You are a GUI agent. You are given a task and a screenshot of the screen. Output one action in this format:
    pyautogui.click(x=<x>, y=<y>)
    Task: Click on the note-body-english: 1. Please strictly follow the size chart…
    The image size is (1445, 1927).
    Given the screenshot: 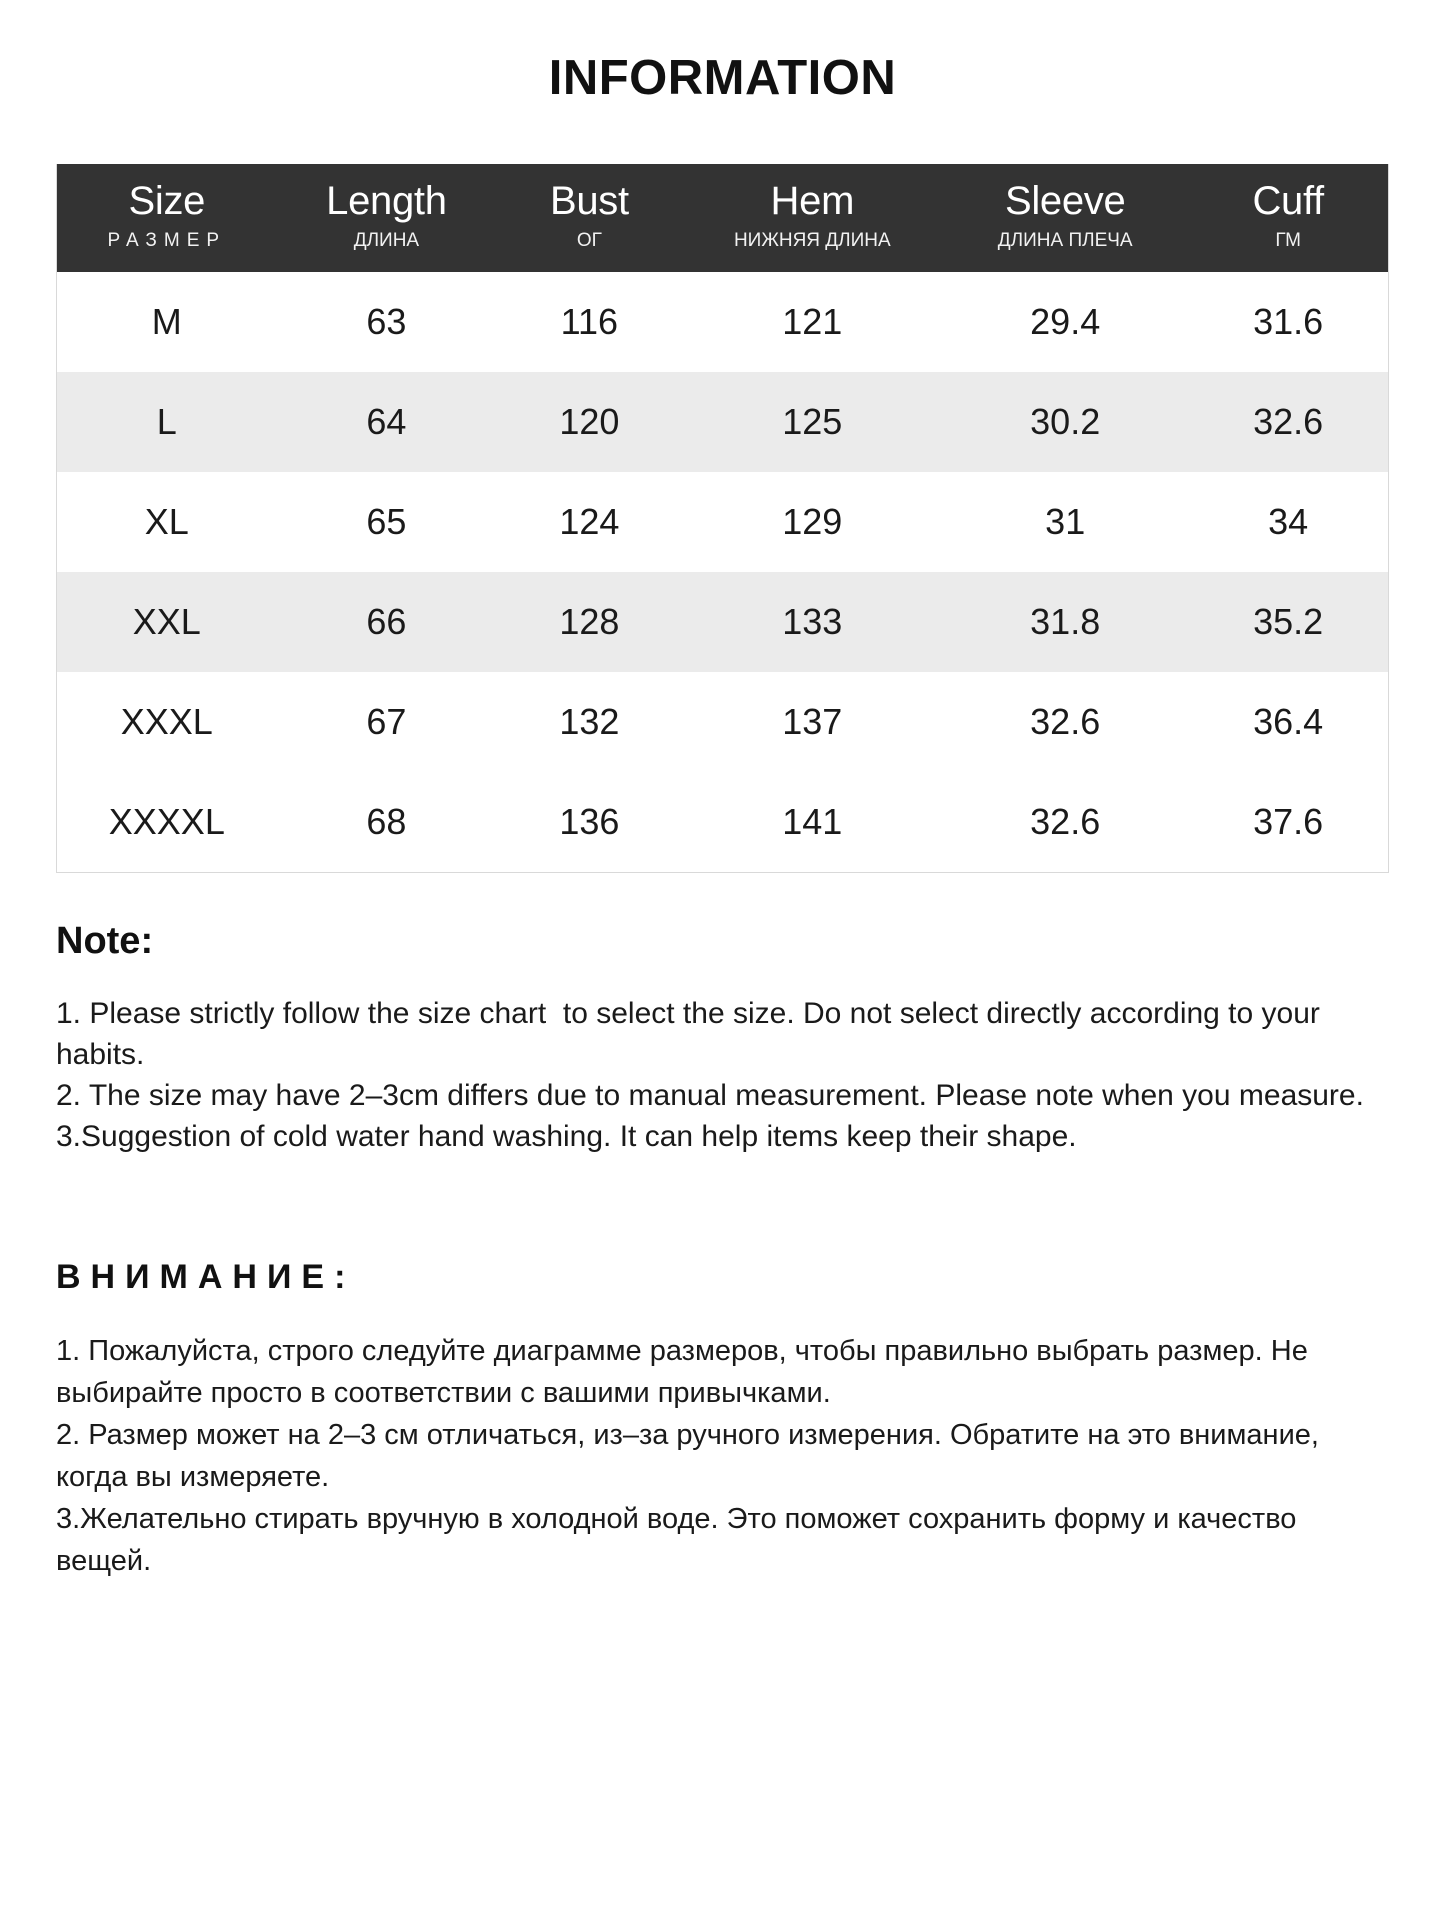 What is the action you would take?
    pyautogui.click(x=710, y=1075)
    